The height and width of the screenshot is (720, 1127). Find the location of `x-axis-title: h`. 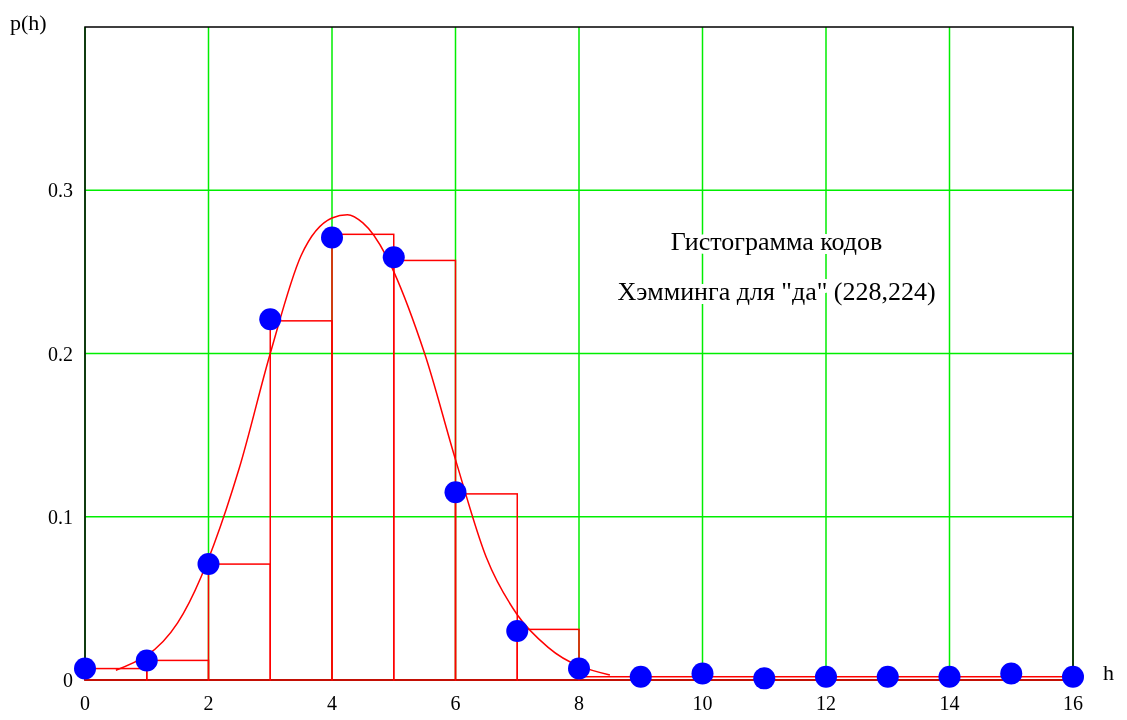

x-axis-title: h is located at coordinates (1108, 672).